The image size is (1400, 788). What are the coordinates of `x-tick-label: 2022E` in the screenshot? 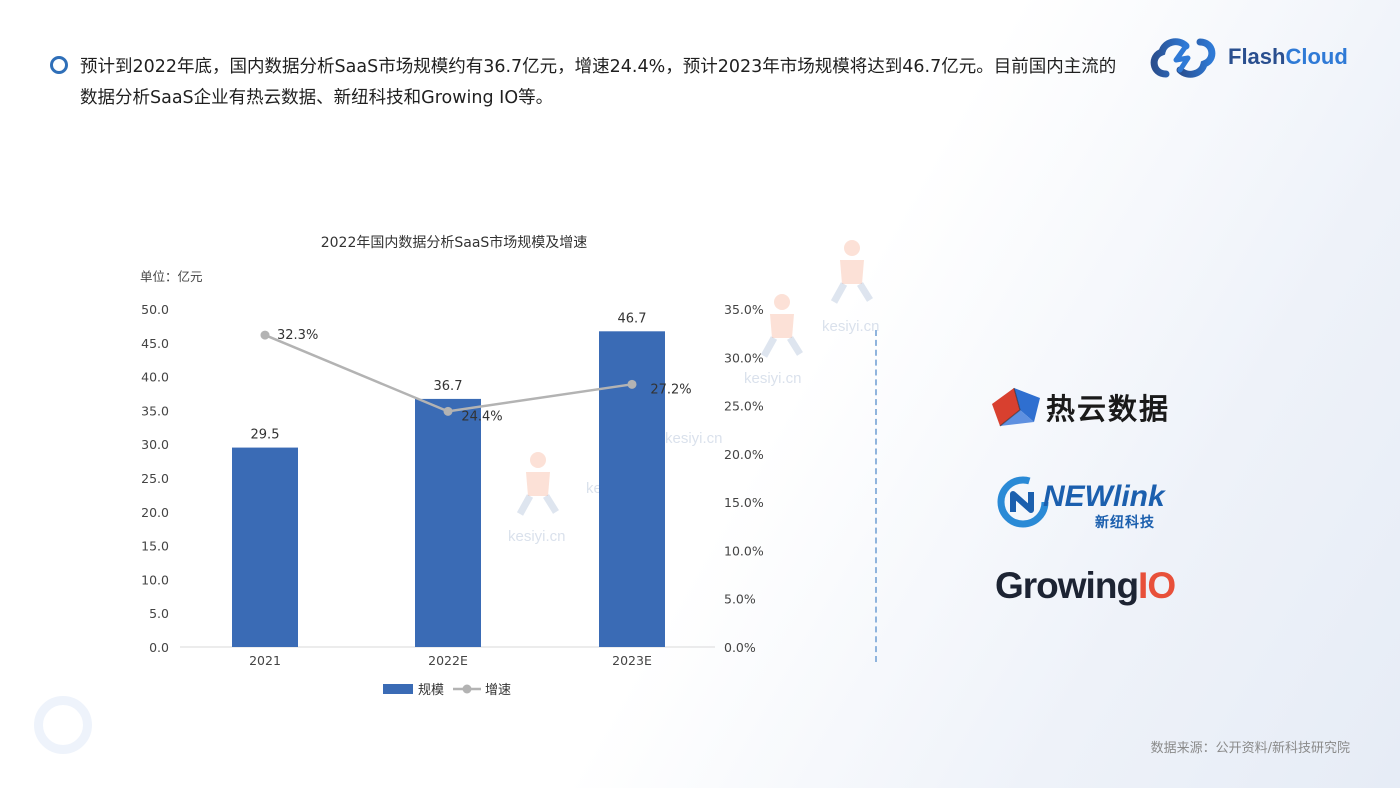 It's located at (448, 660).